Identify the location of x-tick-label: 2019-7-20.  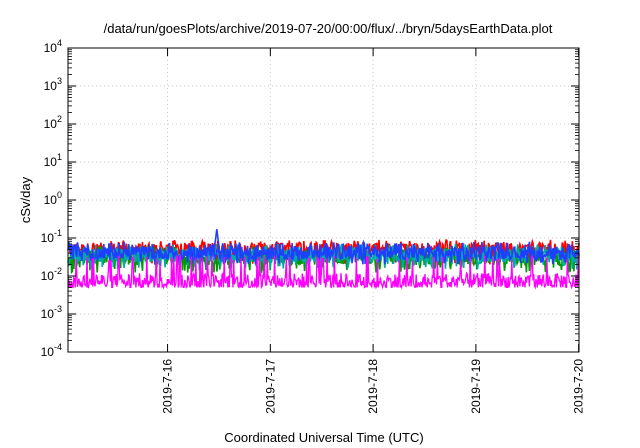
(579, 386).